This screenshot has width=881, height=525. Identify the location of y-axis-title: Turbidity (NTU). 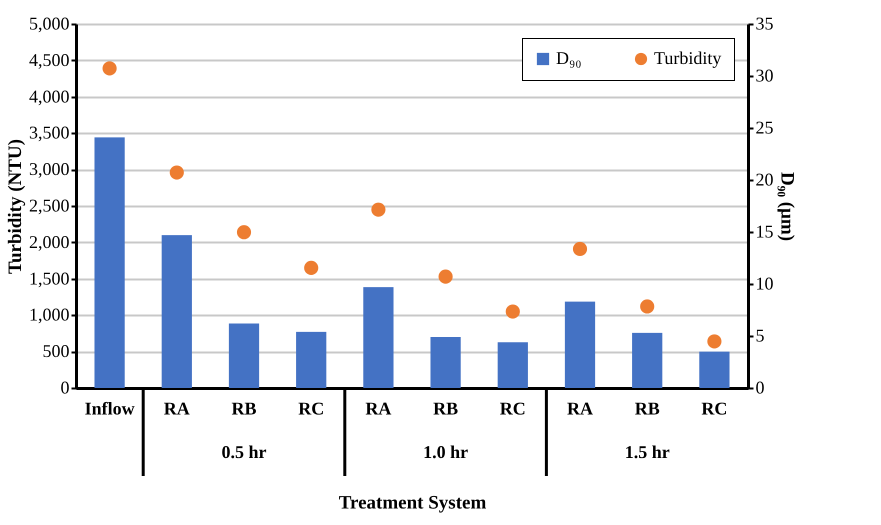
(15, 206).